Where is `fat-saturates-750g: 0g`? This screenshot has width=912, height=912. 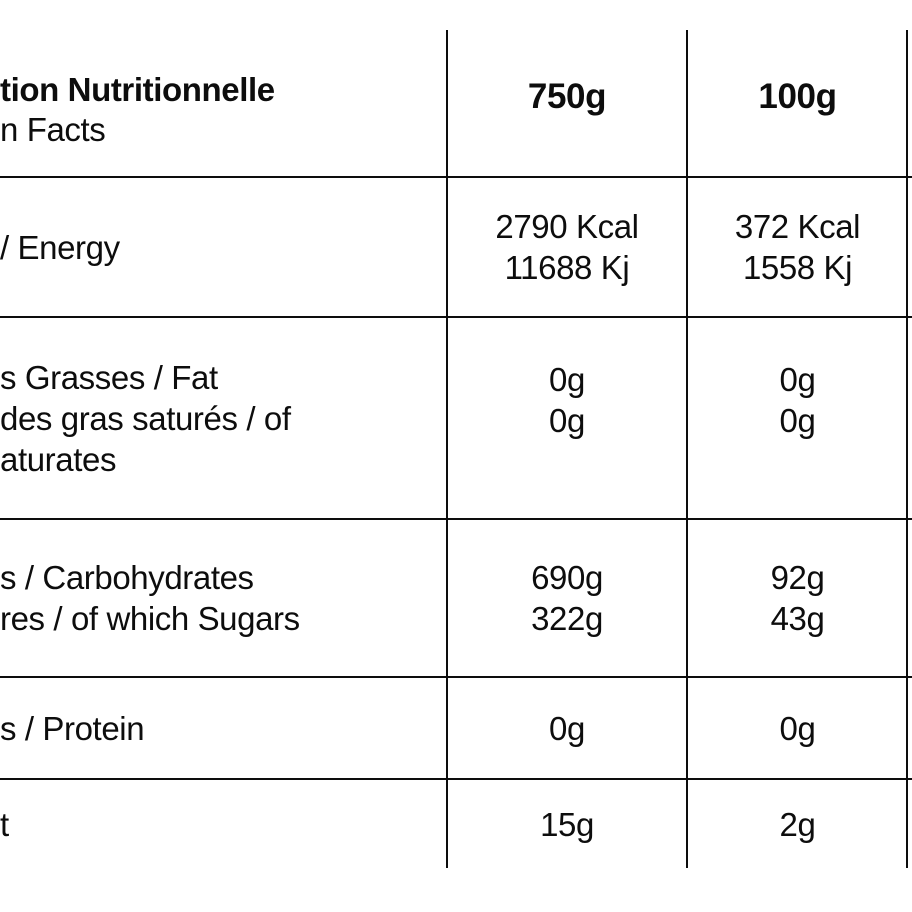
fat-saturates-750g: 0g is located at coordinates (567, 420).